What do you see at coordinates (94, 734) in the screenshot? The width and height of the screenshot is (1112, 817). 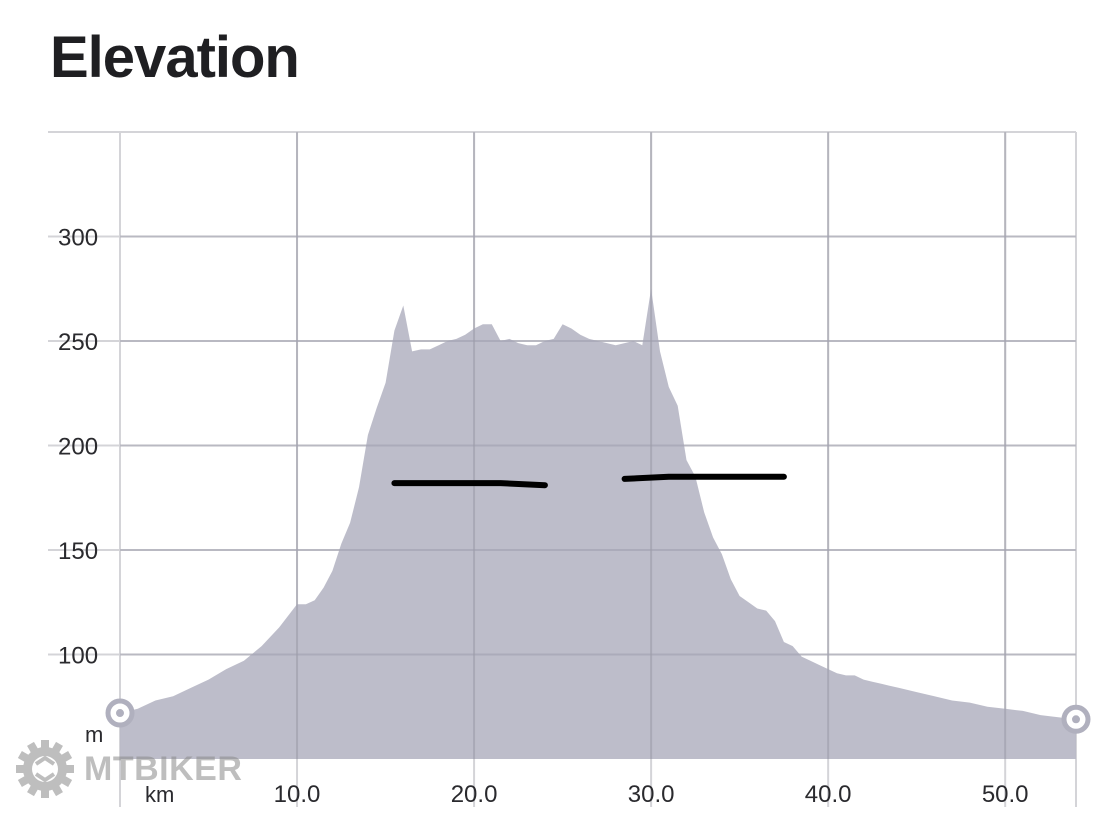 I see `y-unit-label: m` at bounding box center [94, 734].